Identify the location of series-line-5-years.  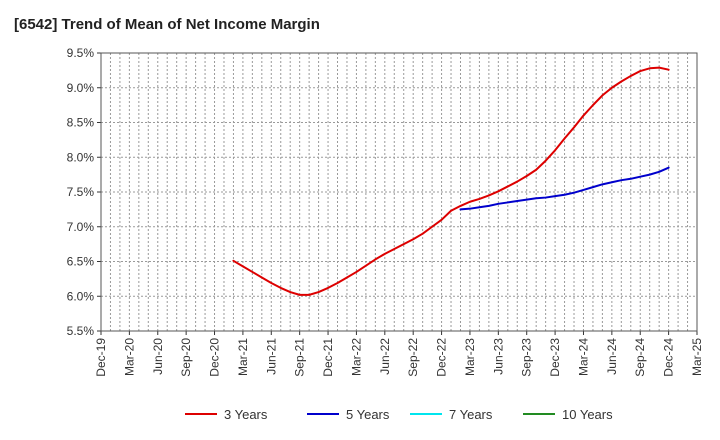
(564, 188).